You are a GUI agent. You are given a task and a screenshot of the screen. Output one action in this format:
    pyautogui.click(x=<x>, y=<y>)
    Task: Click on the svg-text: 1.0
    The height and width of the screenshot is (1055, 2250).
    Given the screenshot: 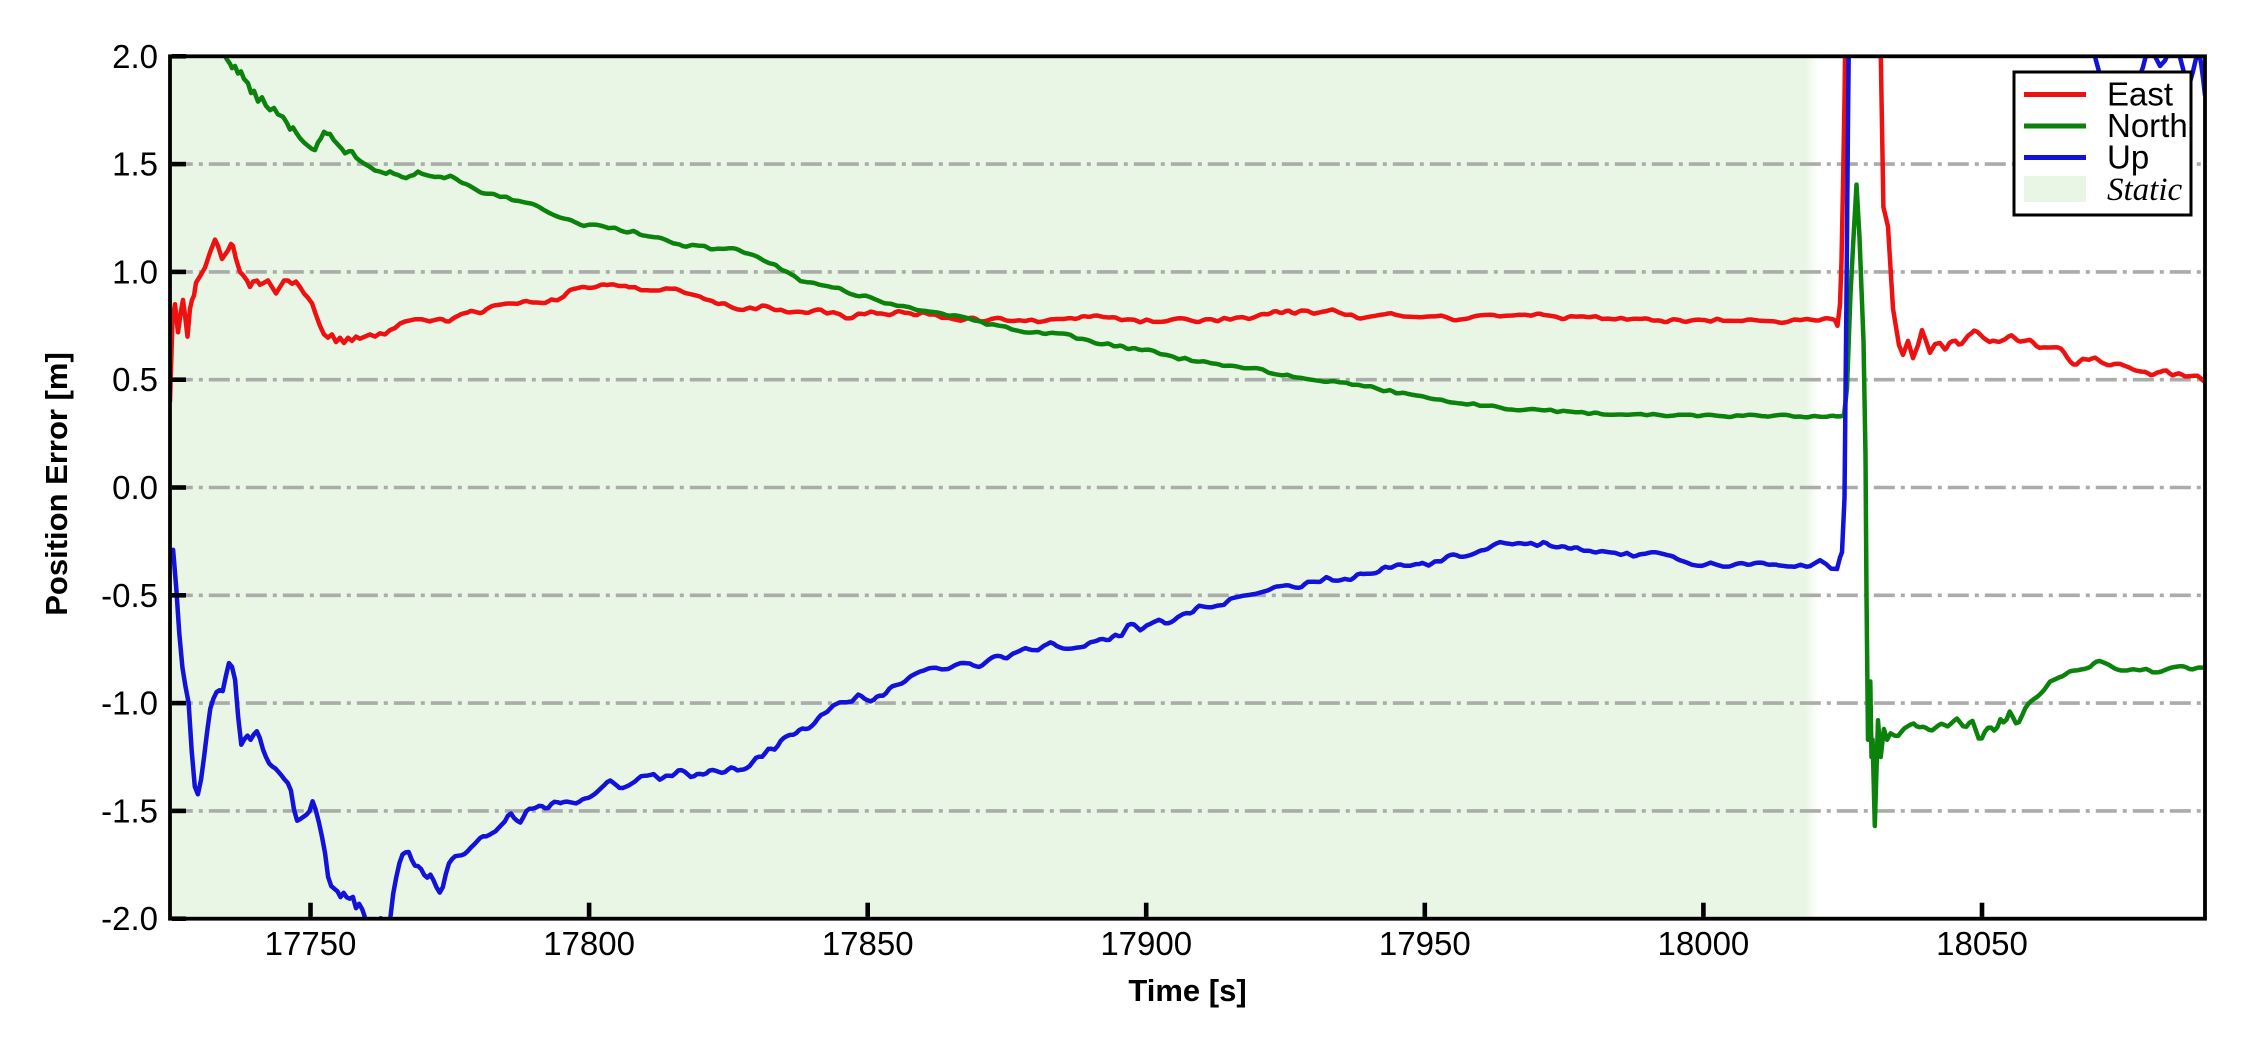 What is the action you would take?
    pyautogui.click(x=135, y=271)
    